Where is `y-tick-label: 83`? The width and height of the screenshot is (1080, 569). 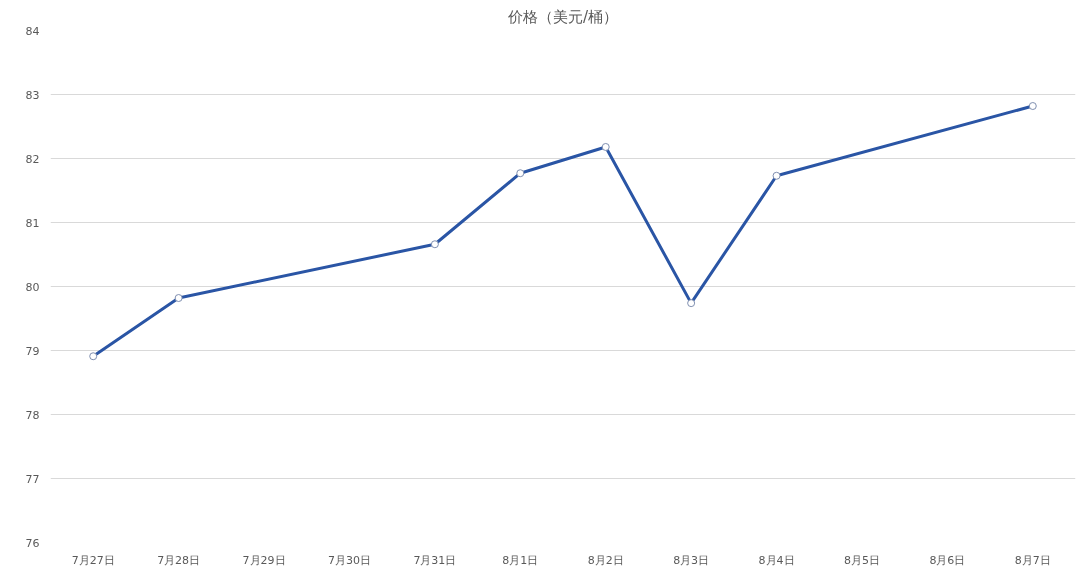
y-tick-label: 83 is located at coordinates (32, 95).